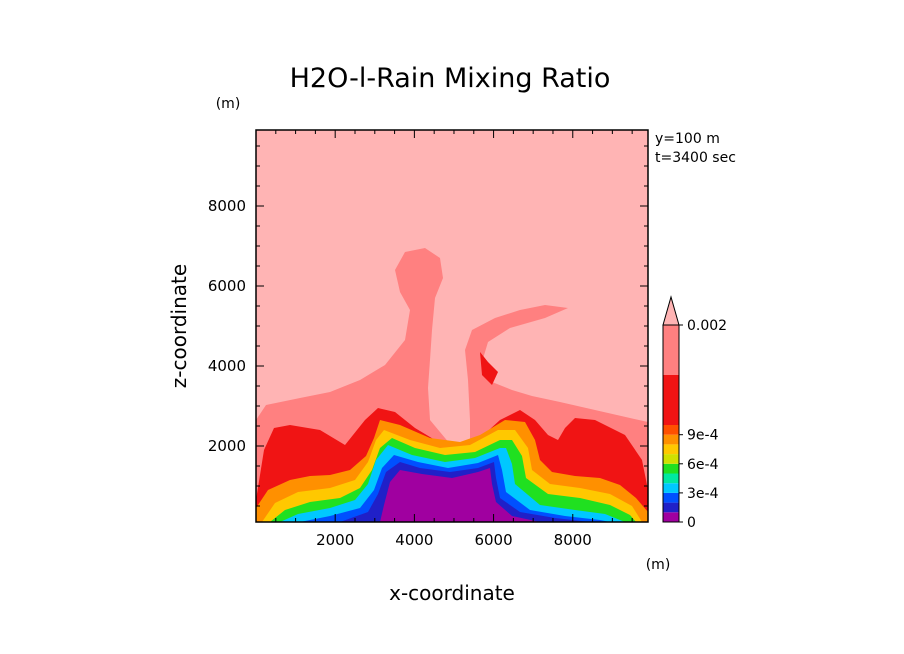  What do you see at coordinates (573, 540) in the screenshot?
I see `x-tick-label: 8000` at bounding box center [573, 540].